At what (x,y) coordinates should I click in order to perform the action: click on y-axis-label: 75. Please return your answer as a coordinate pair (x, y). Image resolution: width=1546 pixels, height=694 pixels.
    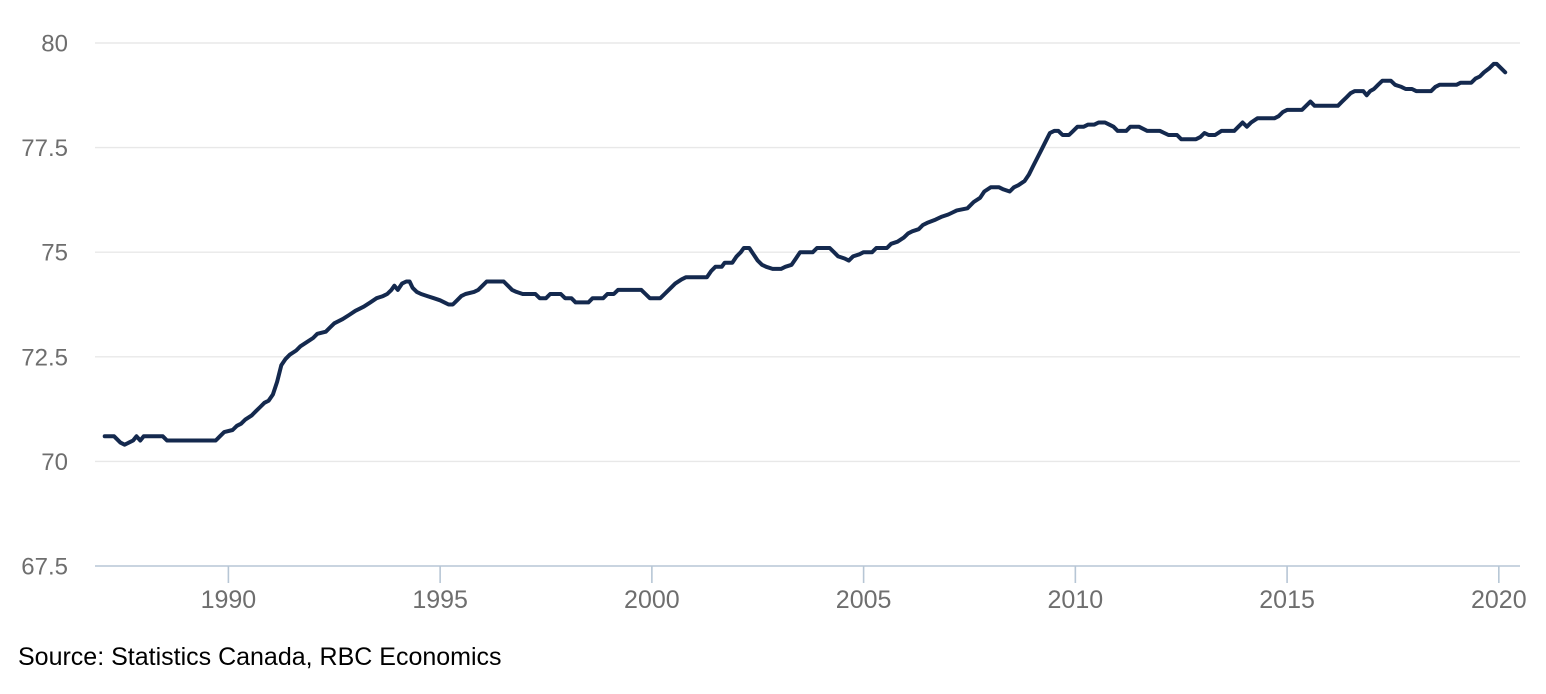
    Looking at the image, I should click on (54, 253).